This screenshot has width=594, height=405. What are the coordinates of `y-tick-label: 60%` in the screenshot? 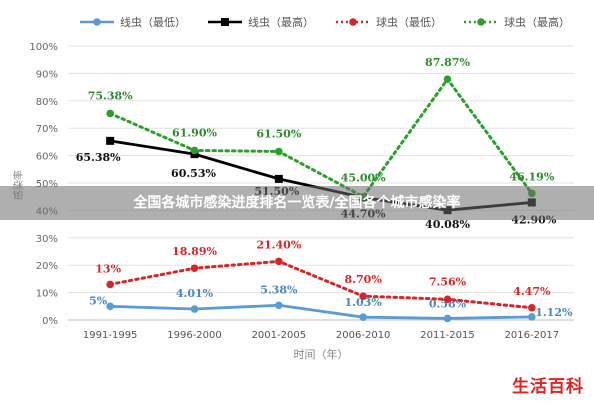 It's located at (47, 157).